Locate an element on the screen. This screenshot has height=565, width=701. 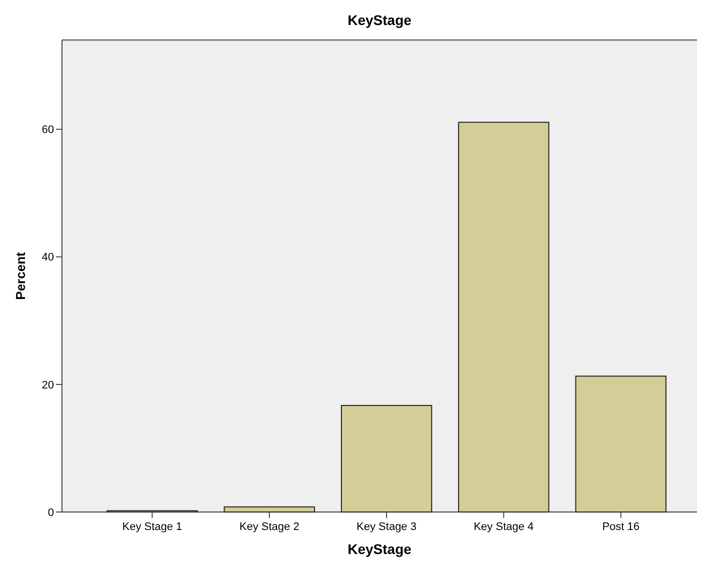
chart-title: KeyStage is located at coordinates (380, 20).